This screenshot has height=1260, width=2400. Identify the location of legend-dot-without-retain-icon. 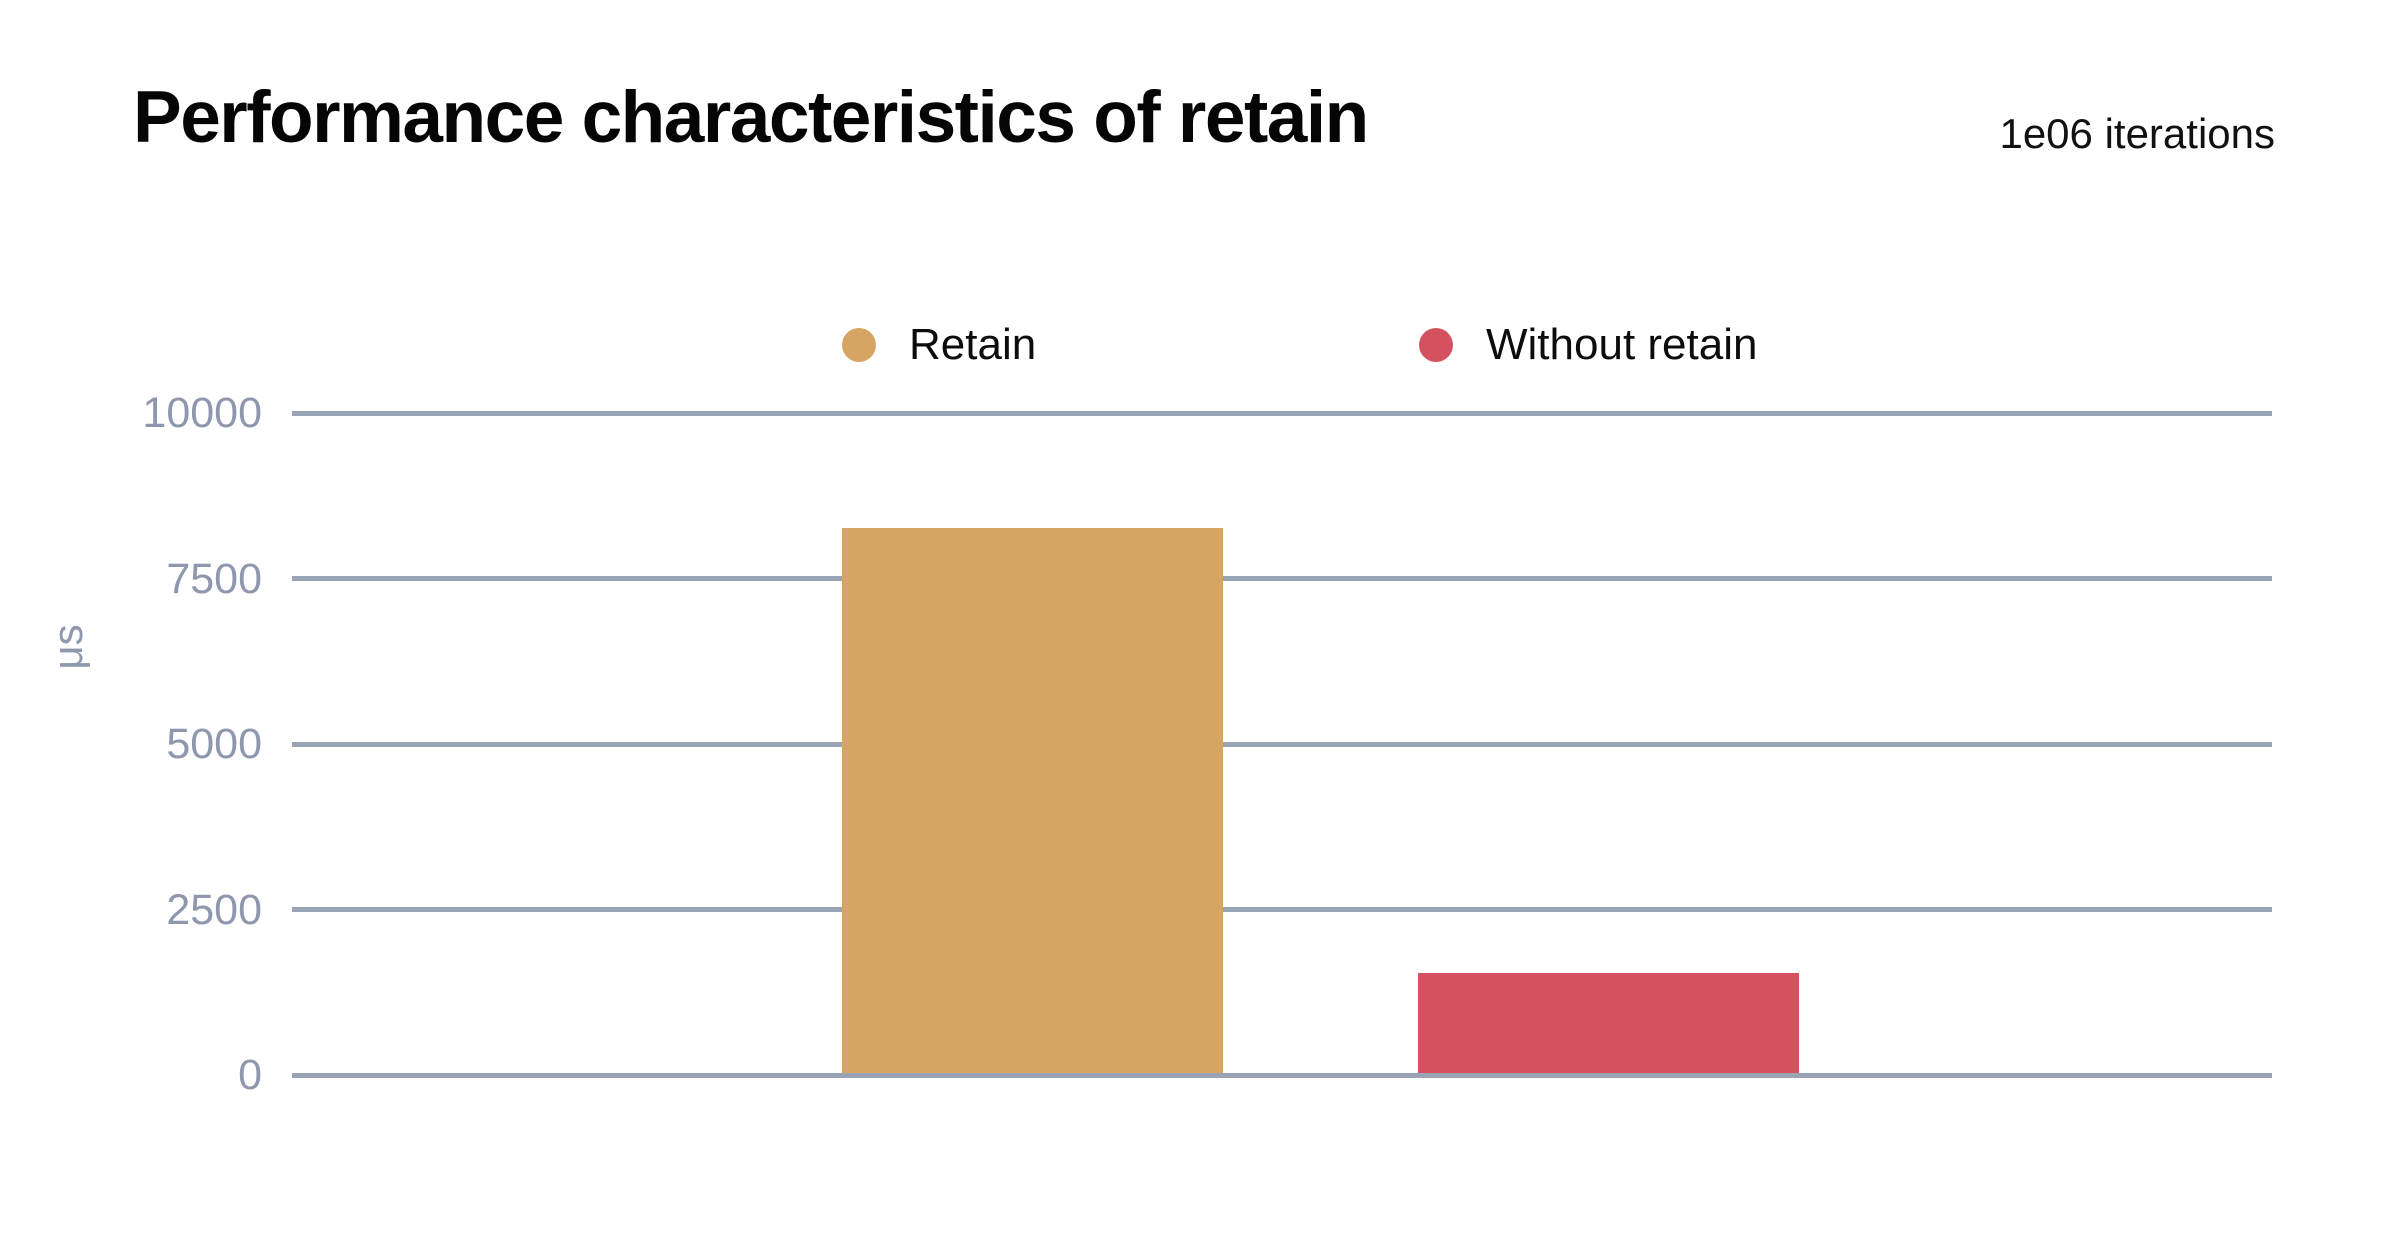
(1436, 345).